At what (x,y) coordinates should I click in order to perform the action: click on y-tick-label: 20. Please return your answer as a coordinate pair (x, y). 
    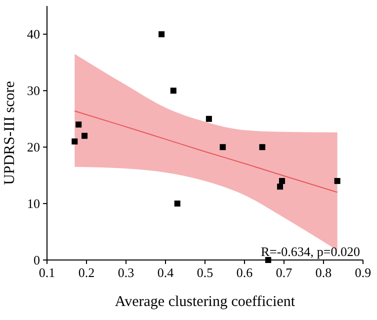
    Looking at the image, I should click on (33, 147).